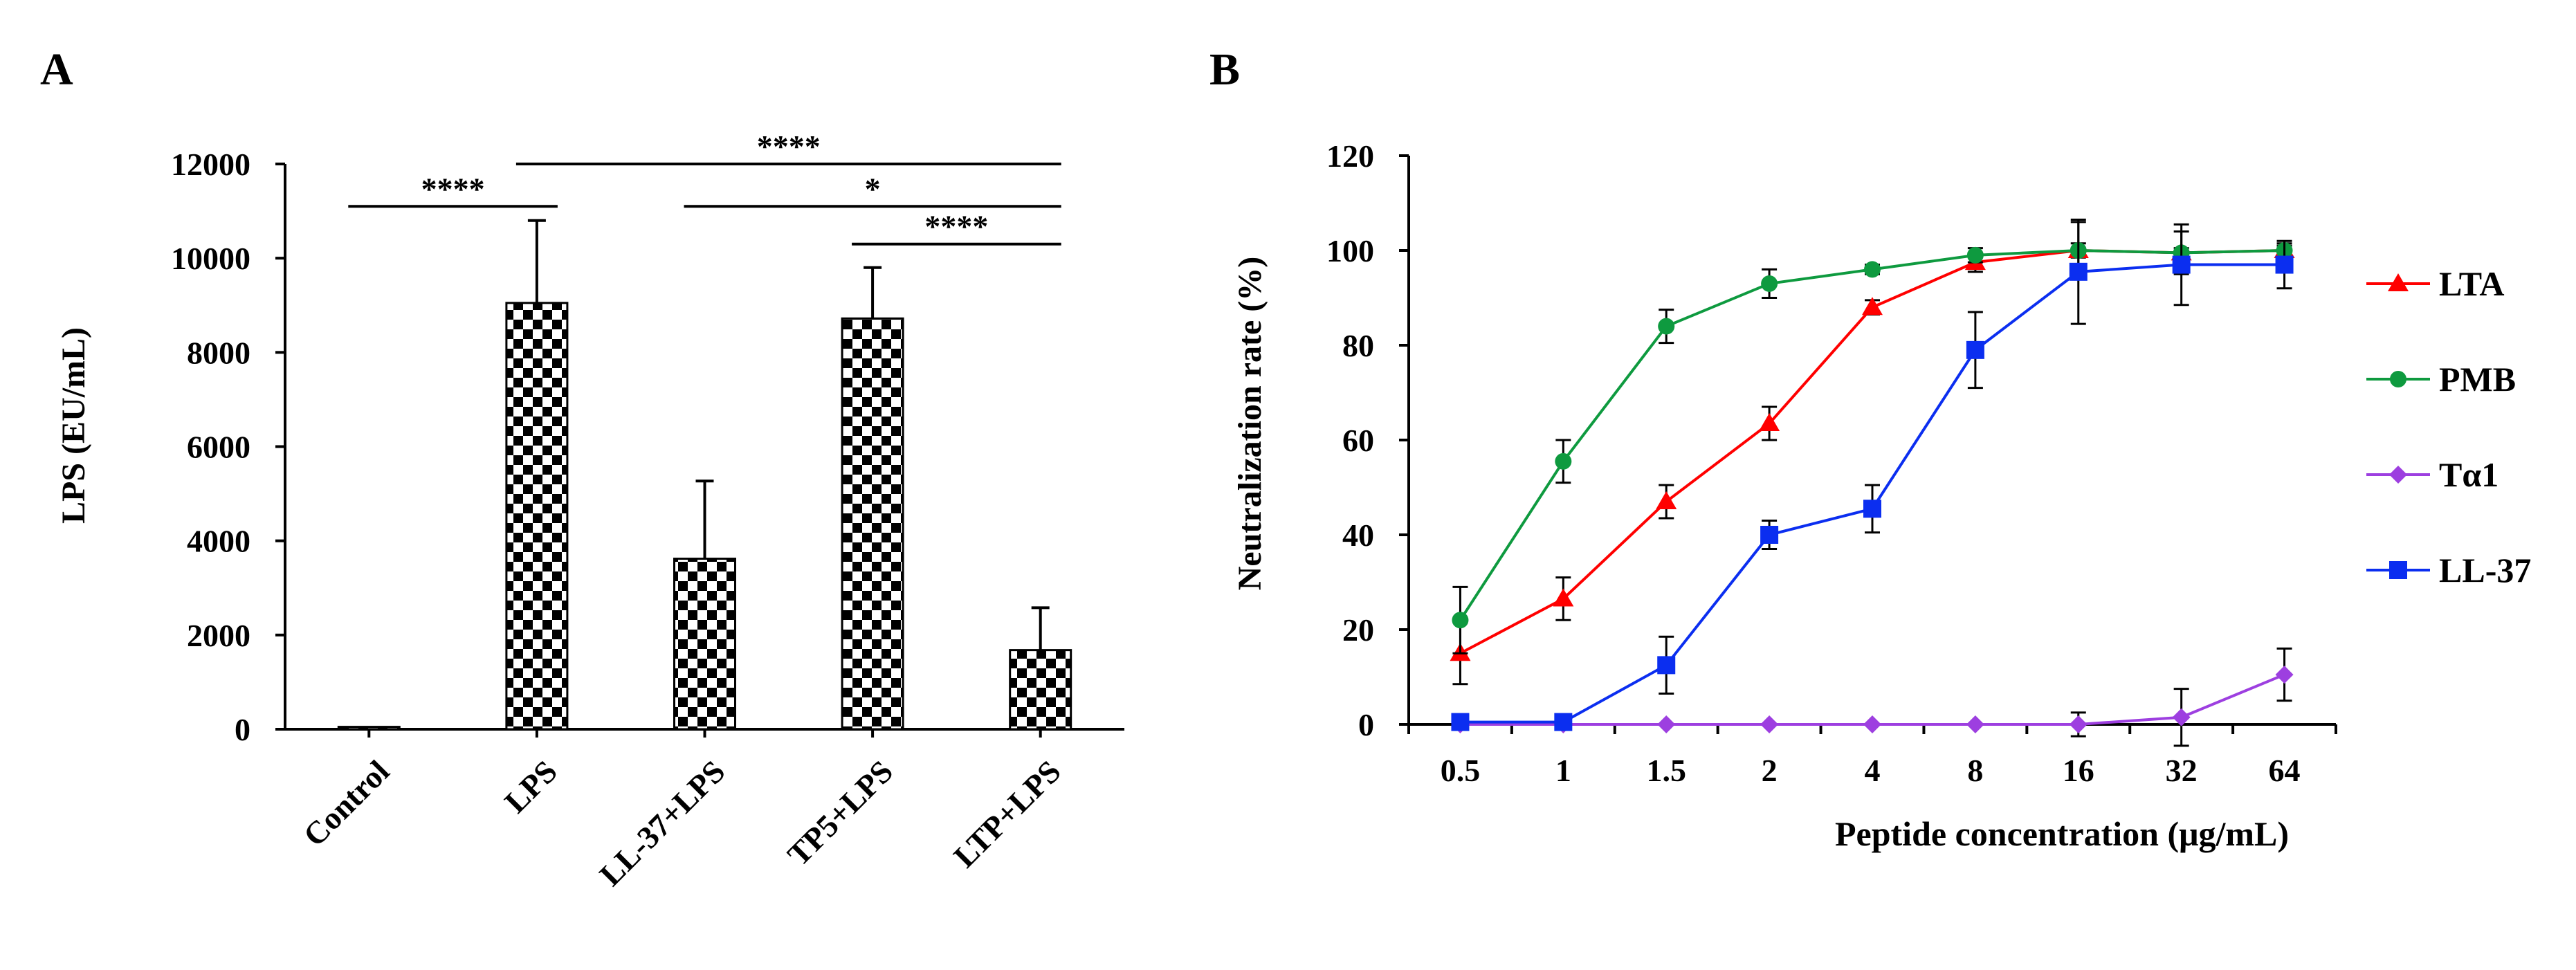  Describe the element at coordinates (2485, 570) in the screenshot. I see `chart-b-legend-label-ll-37: LL-37` at that location.